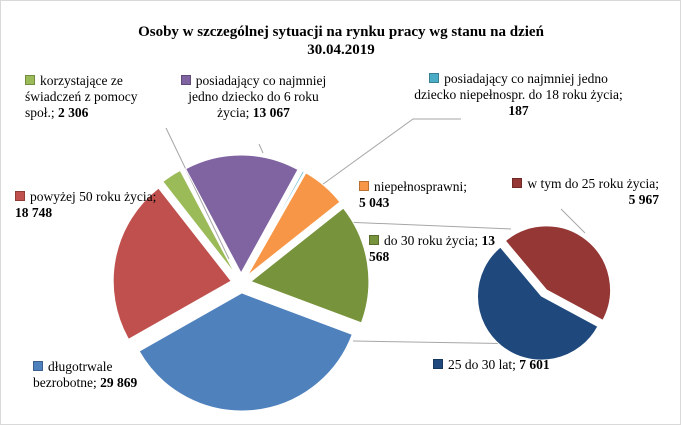 The width and height of the screenshot is (681, 425). What do you see at coordinates (420, 186) in the screenshot?
I see `category-label: niepełnosprawni;` at bounding box center [420, 186].